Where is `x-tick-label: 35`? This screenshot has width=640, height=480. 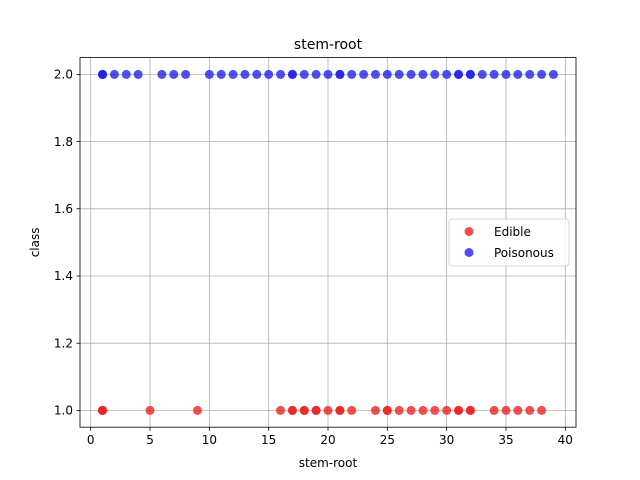 x-tick-label: 35 is located at coordinates (505, 440).